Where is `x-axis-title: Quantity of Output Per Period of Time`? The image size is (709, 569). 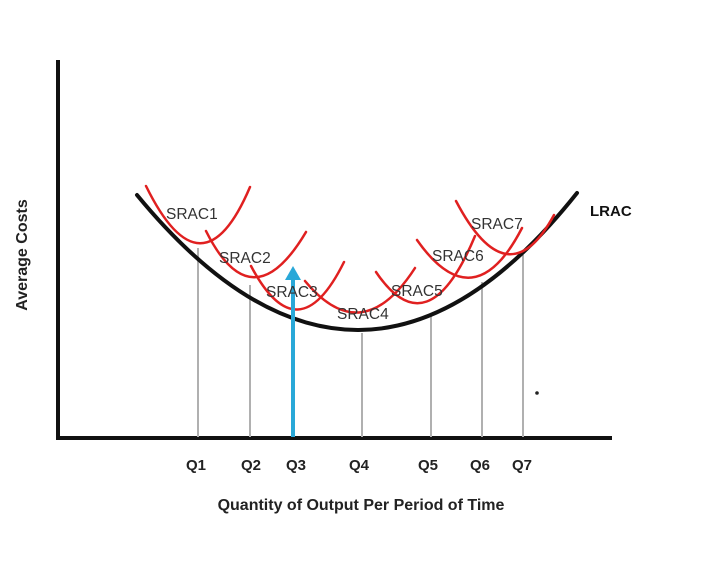
x-axis-title: Quantity of Output Per Period of Time is located at coordinates (361, 505).